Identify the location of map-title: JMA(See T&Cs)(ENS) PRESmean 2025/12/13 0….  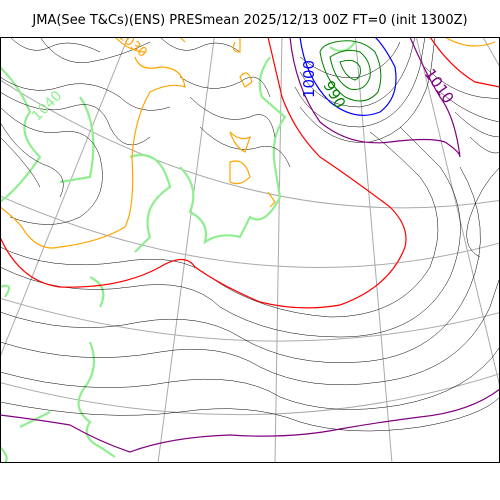
(250, 20).